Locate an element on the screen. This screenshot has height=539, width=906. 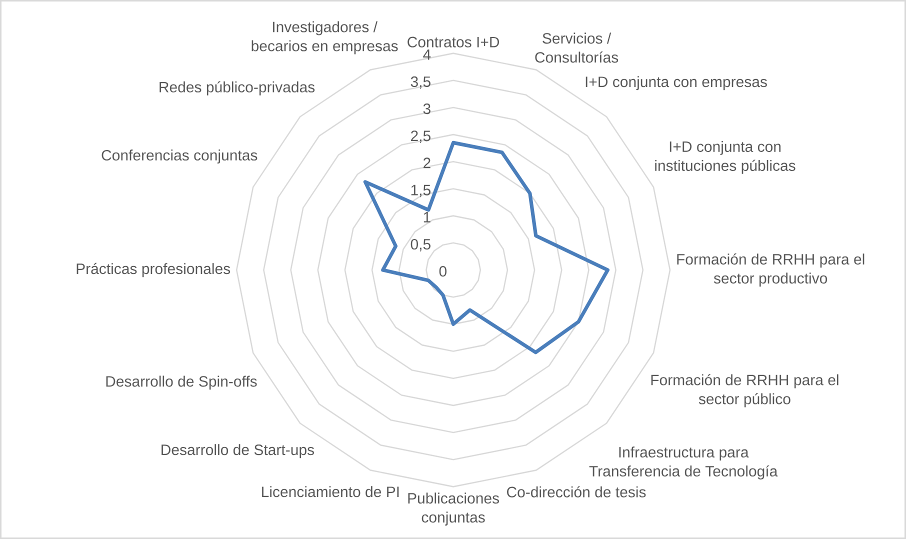
spoke-label: Publicaciones conjuntas is located at coordinates (454, 509).